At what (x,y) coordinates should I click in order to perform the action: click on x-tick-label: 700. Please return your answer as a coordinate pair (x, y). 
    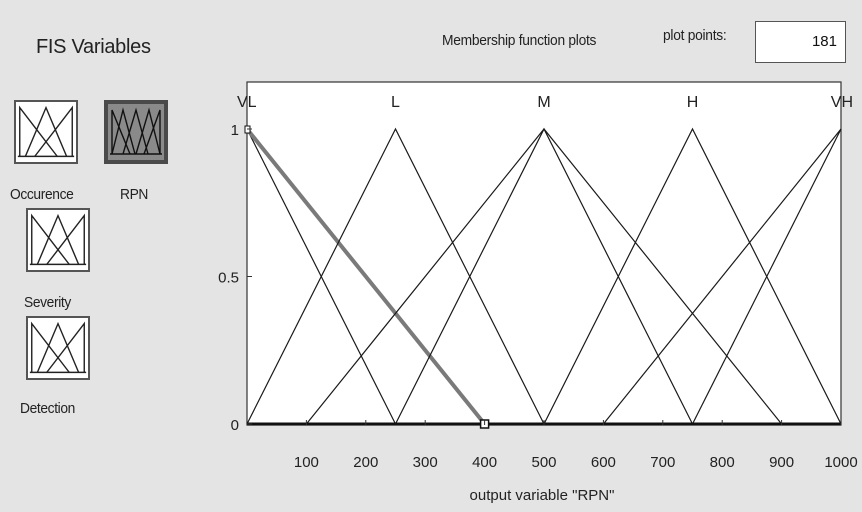
    Looking at the image, I should click on (662, 462).